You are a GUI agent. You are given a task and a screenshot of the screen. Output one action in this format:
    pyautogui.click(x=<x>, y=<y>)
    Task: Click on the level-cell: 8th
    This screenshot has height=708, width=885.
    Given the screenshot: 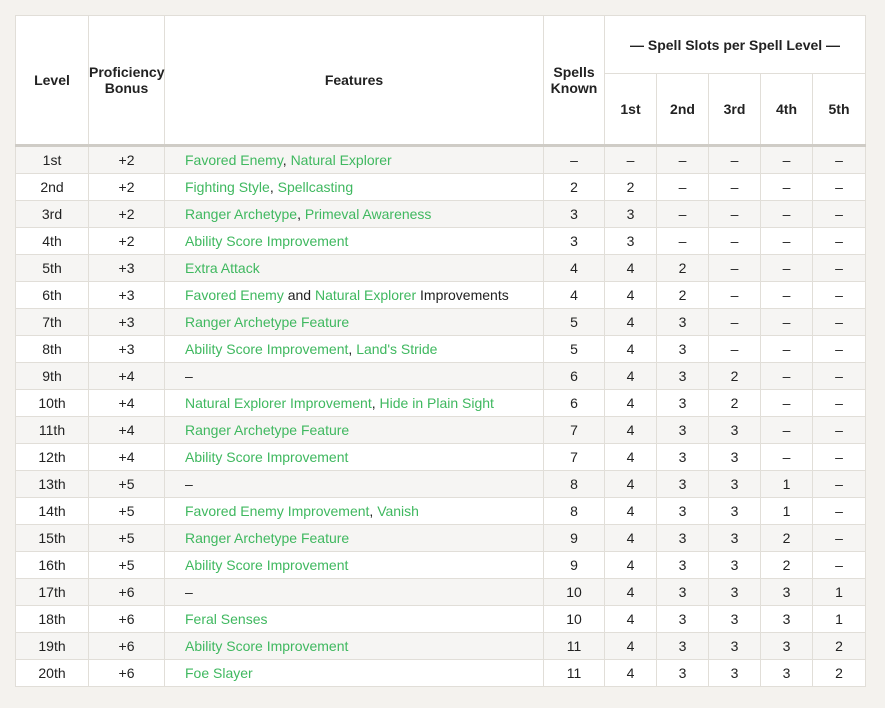 What is the action you would take?
    pyautogui.click(x=52, y=349)
    